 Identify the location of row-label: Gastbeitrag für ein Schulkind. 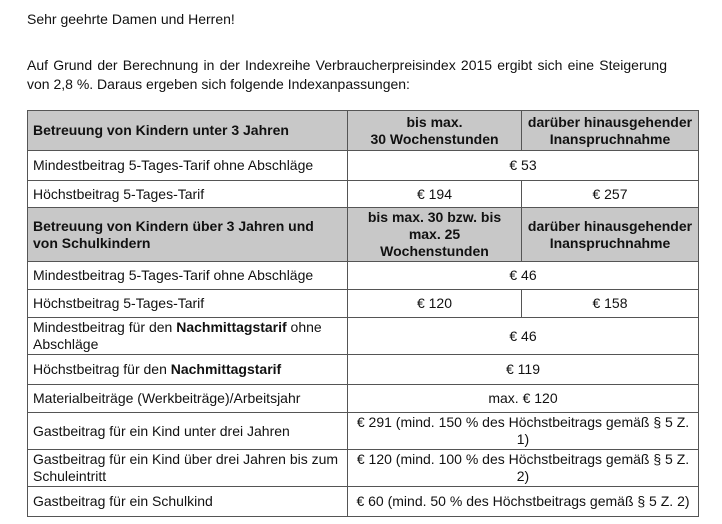
(187, 501).